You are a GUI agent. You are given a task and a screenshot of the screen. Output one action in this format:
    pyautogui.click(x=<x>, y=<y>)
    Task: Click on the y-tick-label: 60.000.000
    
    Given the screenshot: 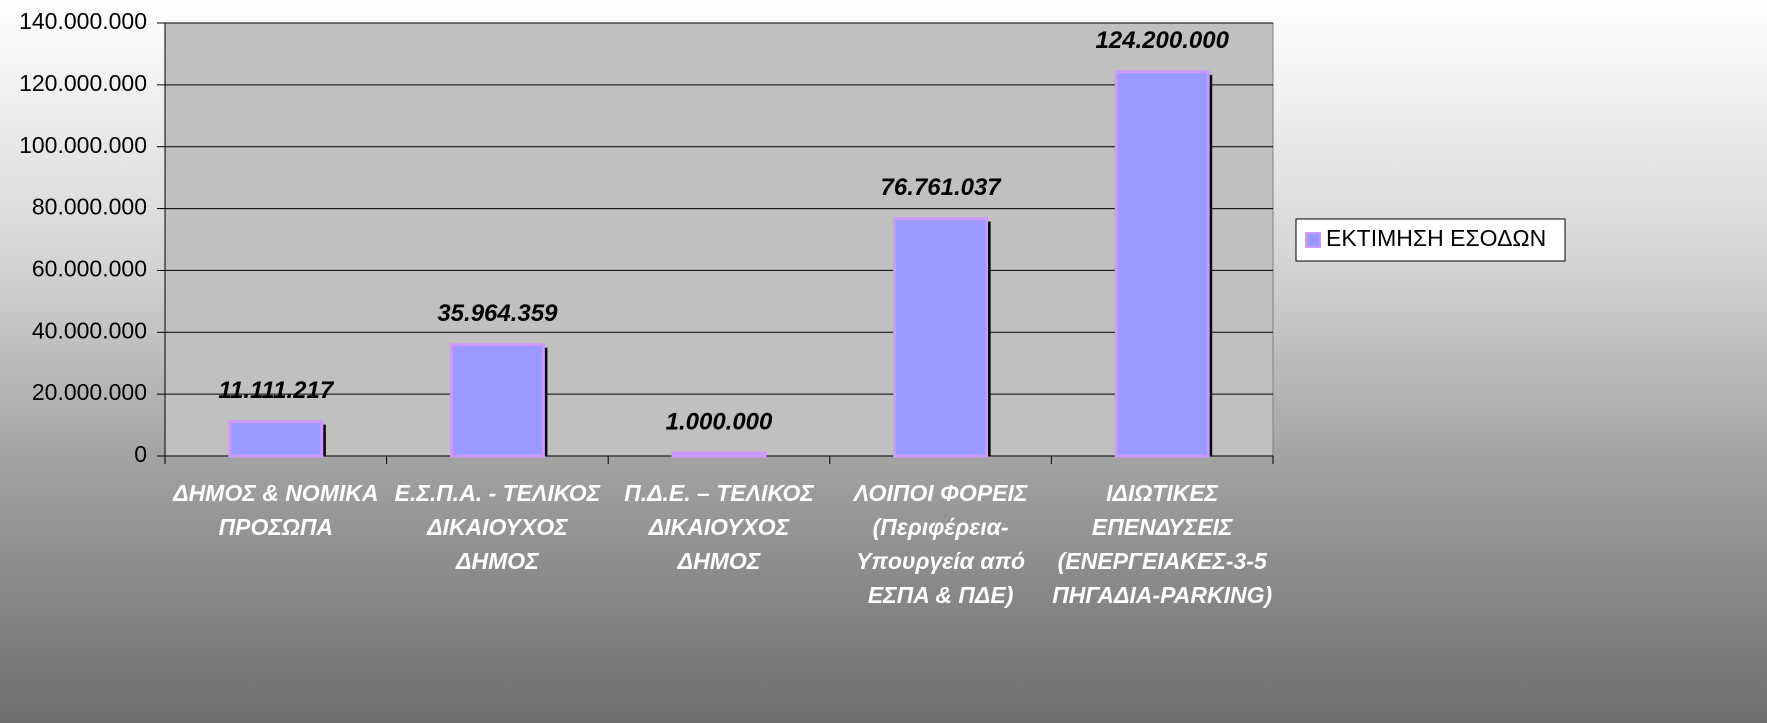 What is the action you would take?
    pyautogui.click(x=89, y=269)
    